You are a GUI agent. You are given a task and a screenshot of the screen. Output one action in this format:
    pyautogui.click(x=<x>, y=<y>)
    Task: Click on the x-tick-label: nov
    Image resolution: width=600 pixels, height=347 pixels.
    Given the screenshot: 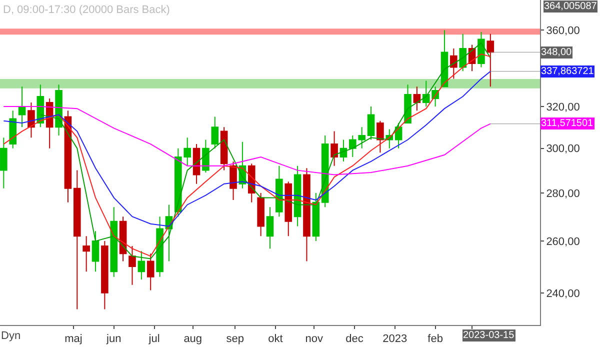 What is the action you would take?
    pyautogui.click(x=314, y=339)
    